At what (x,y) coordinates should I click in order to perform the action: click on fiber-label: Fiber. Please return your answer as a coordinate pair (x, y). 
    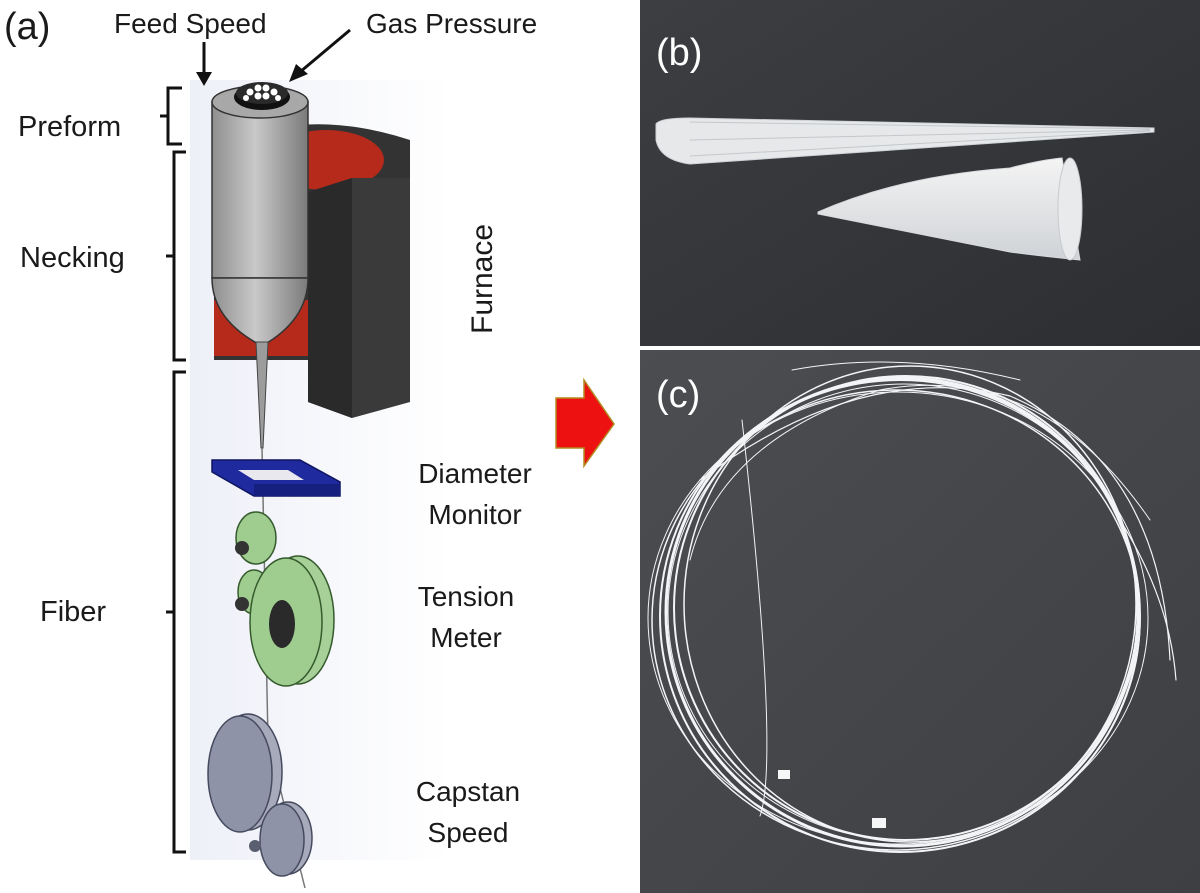
    Looking at the image, I should click on (73, 612).